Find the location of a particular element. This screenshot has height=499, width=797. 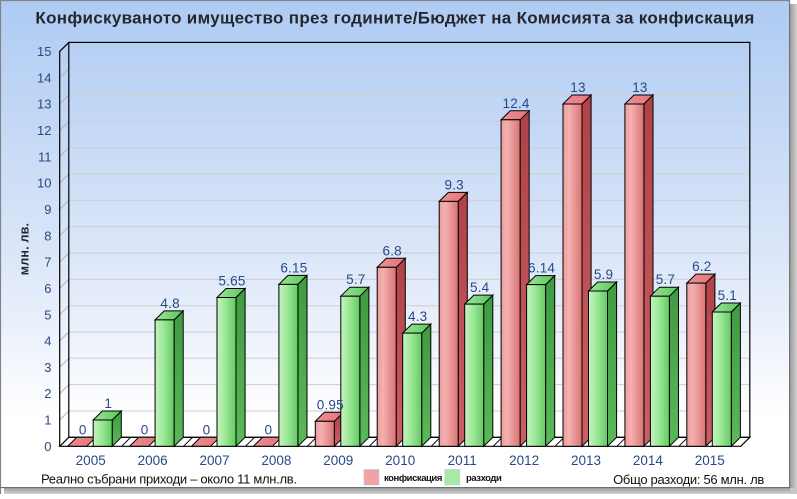

svg-text: разходи is located at coordinates (484, 478).